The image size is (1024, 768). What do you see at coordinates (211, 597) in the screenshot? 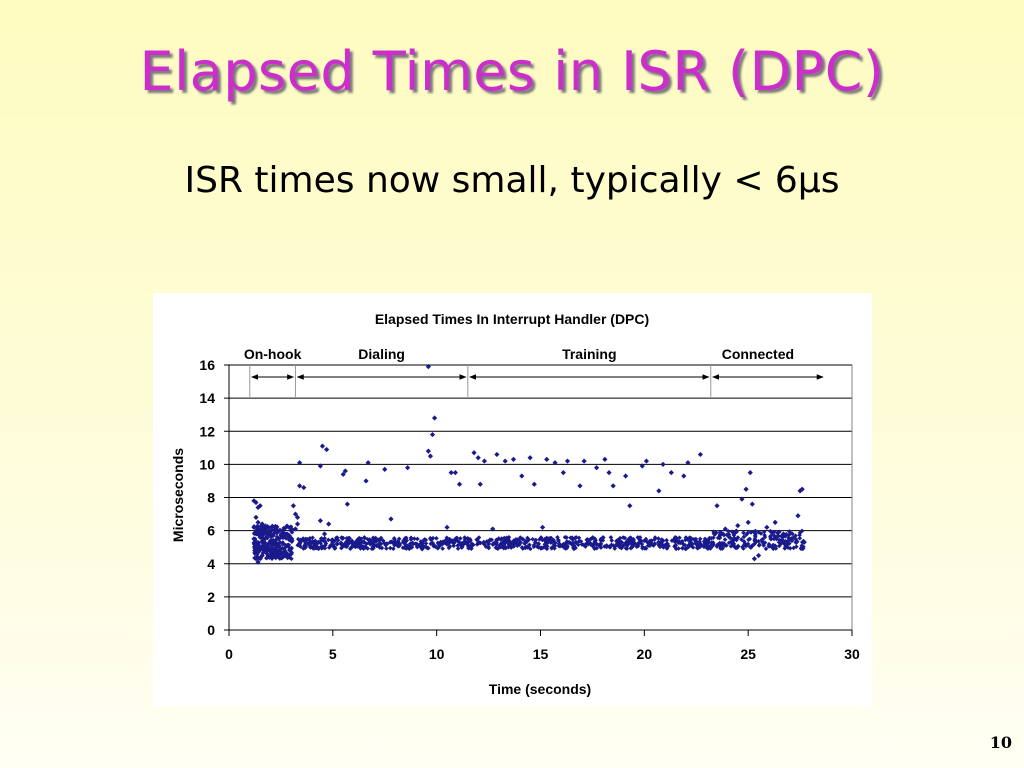
I see `y-tick-label: 2` at bounding box center [211, 597].